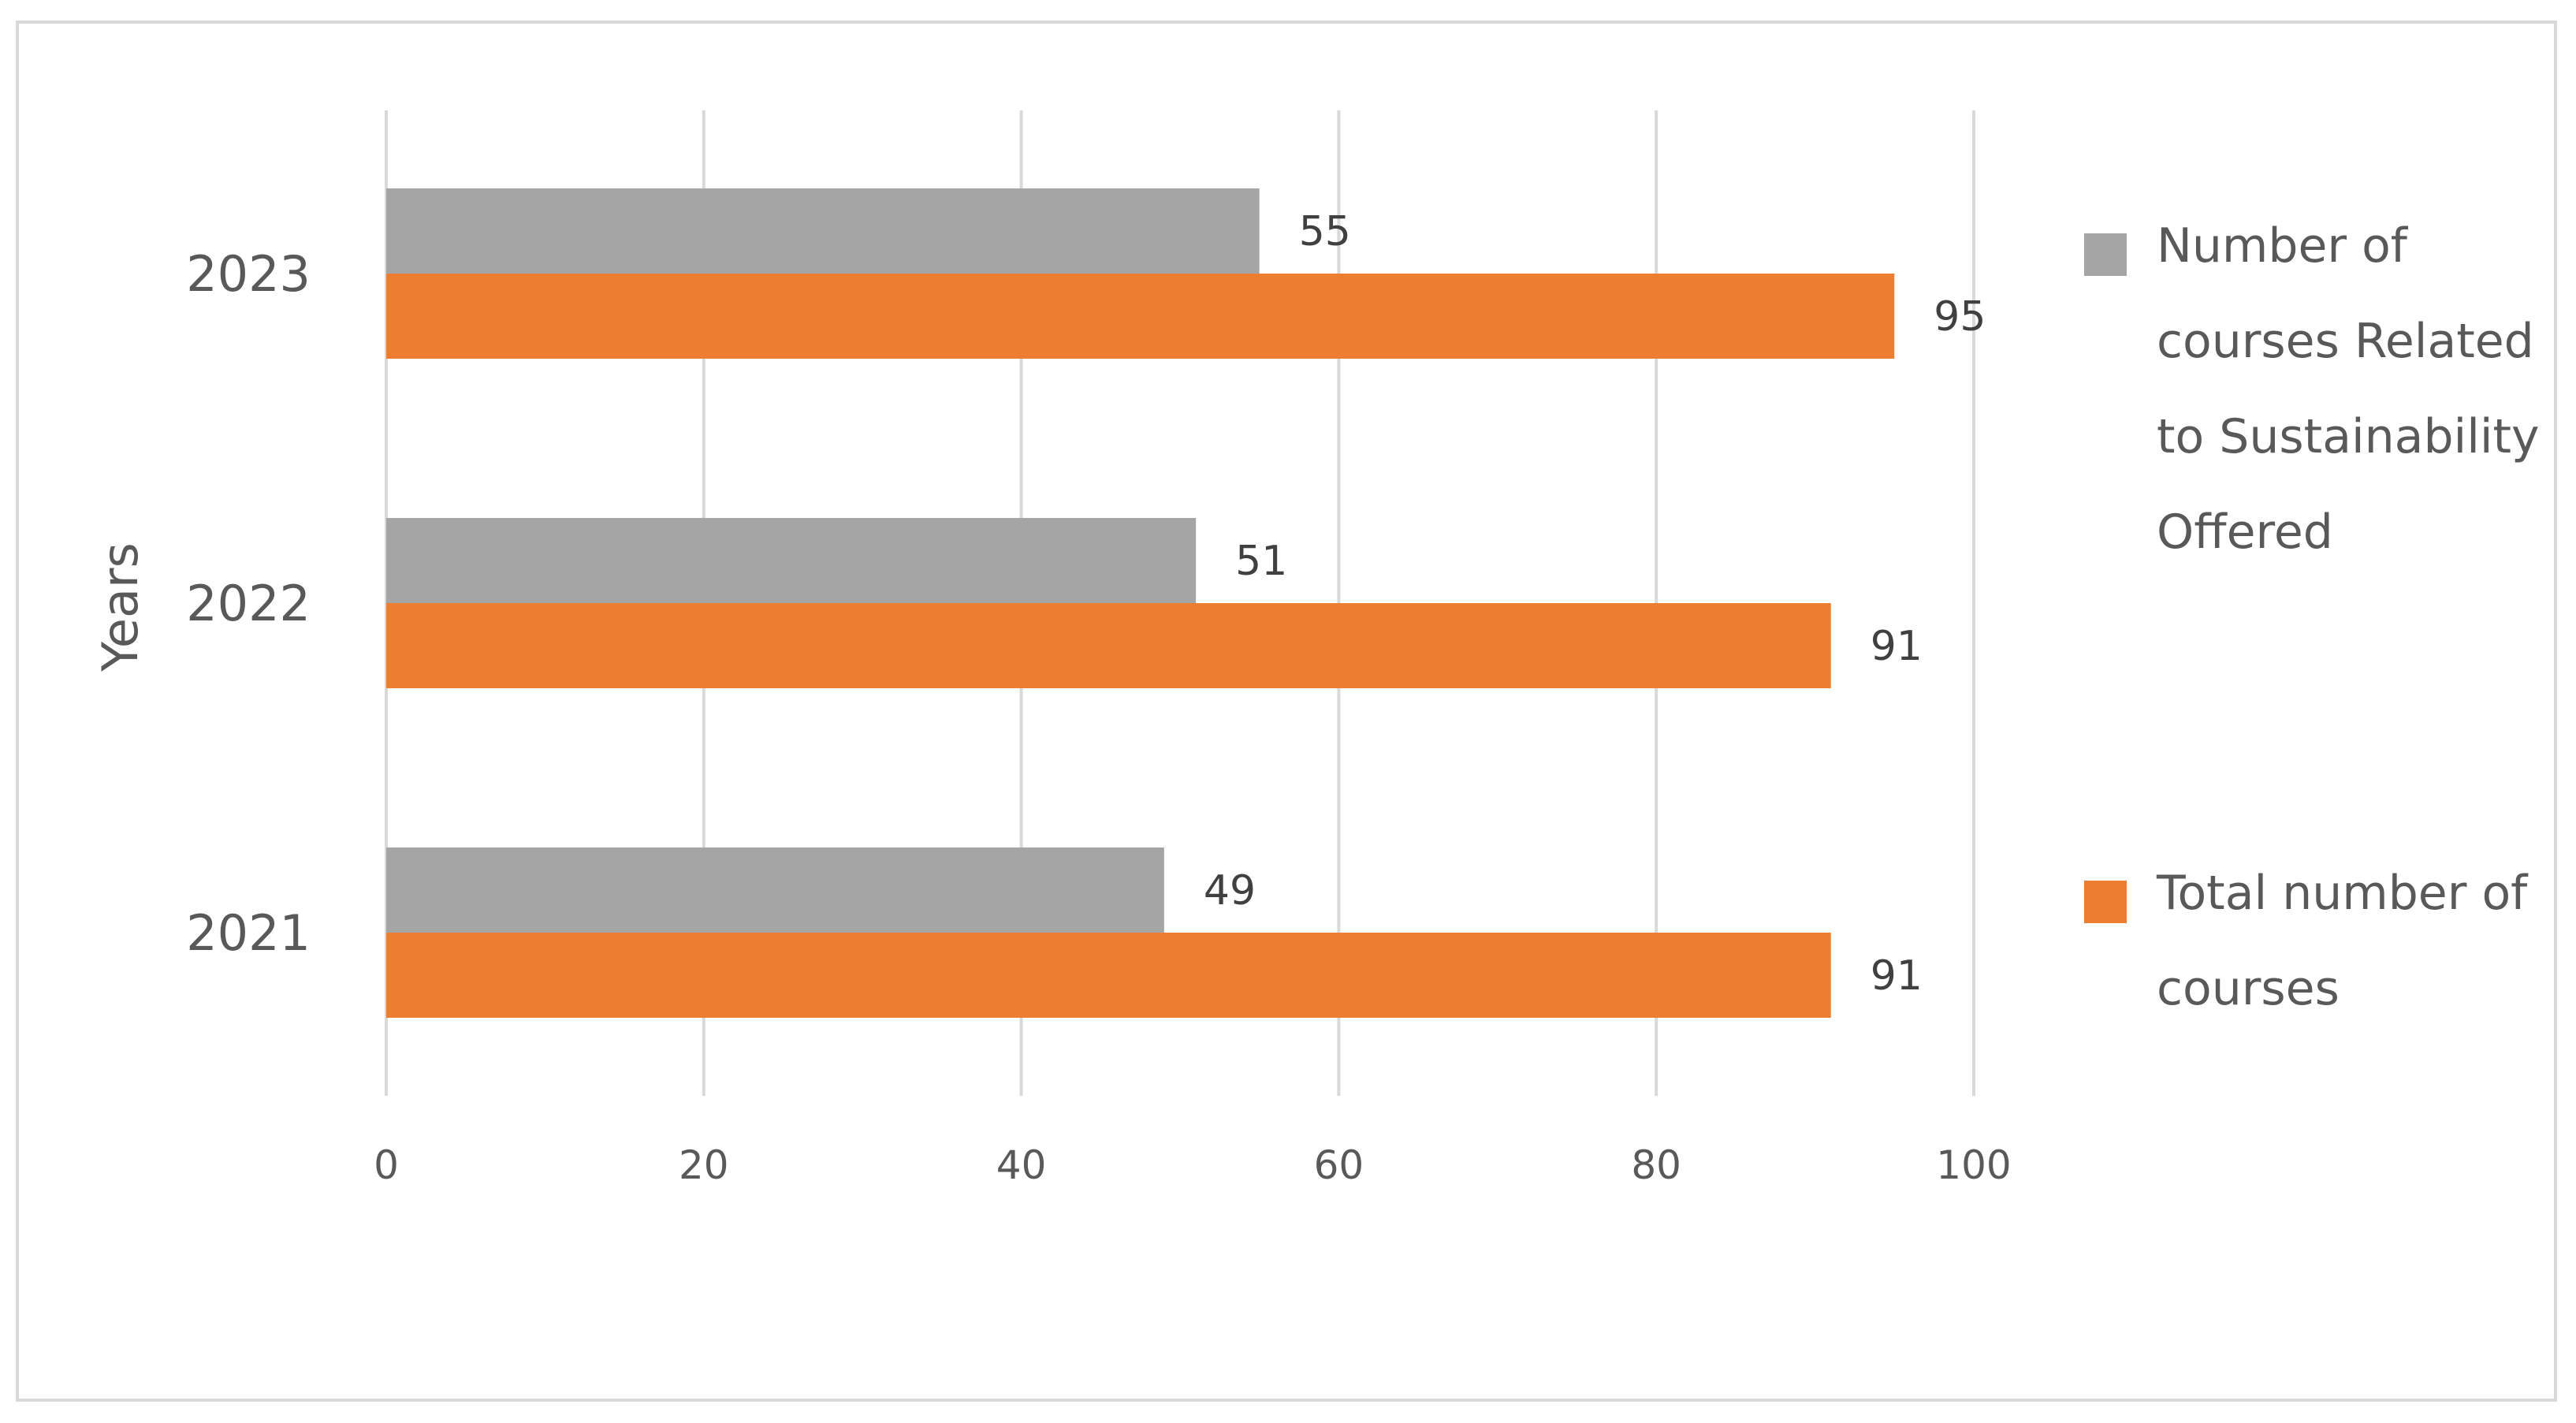 The image size is (2576, 1423). I want to click on x-tick-label: 20, so click(704, 1165).